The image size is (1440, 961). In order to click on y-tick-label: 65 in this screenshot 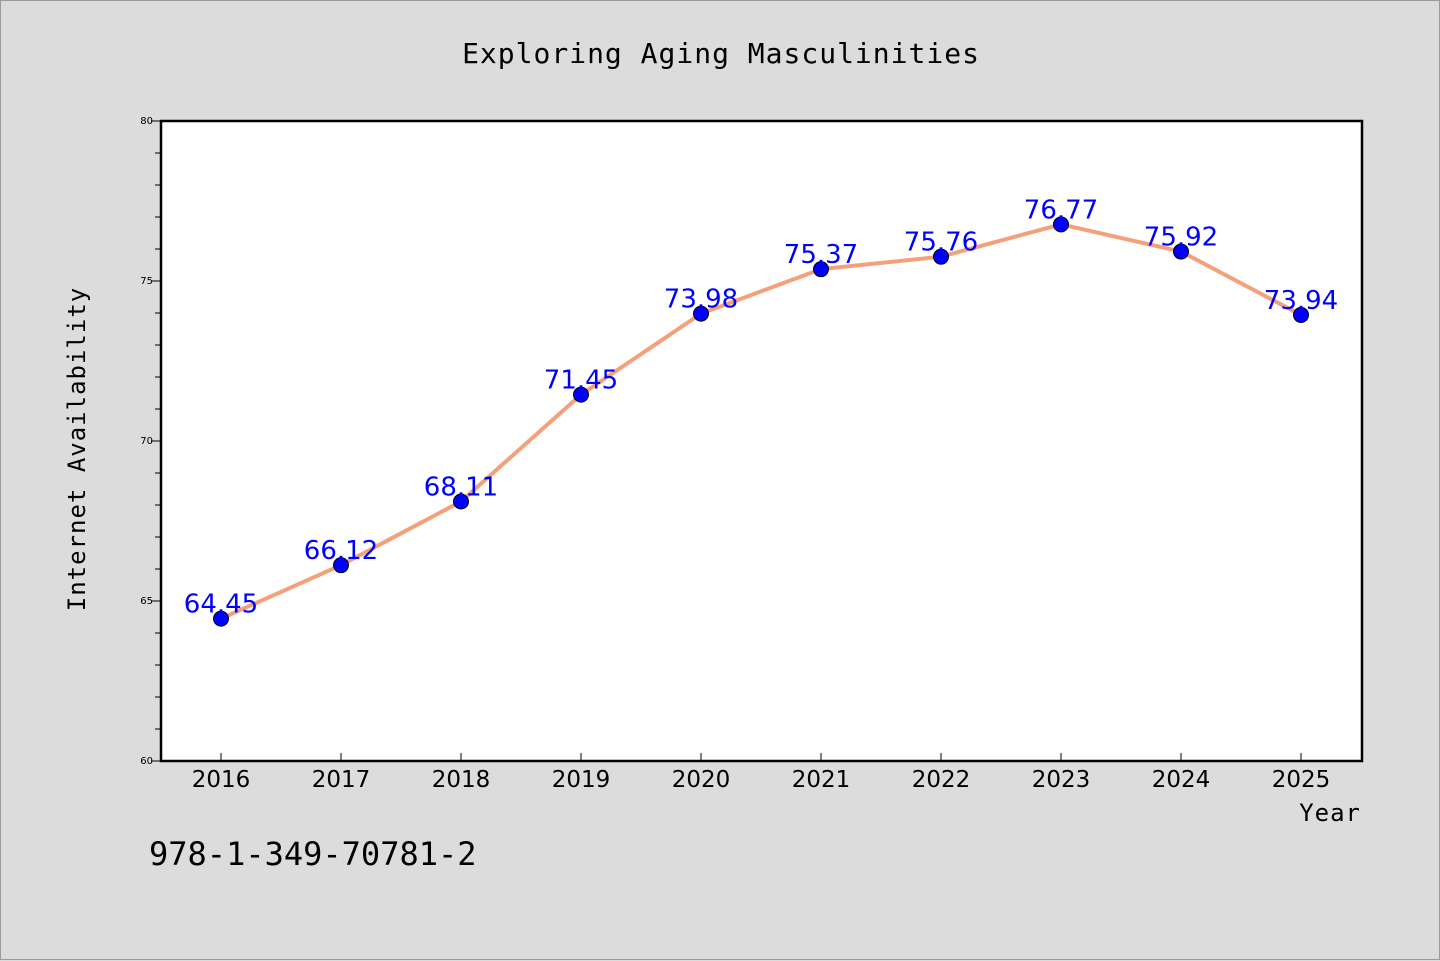, I will do `click(146, 601)`.